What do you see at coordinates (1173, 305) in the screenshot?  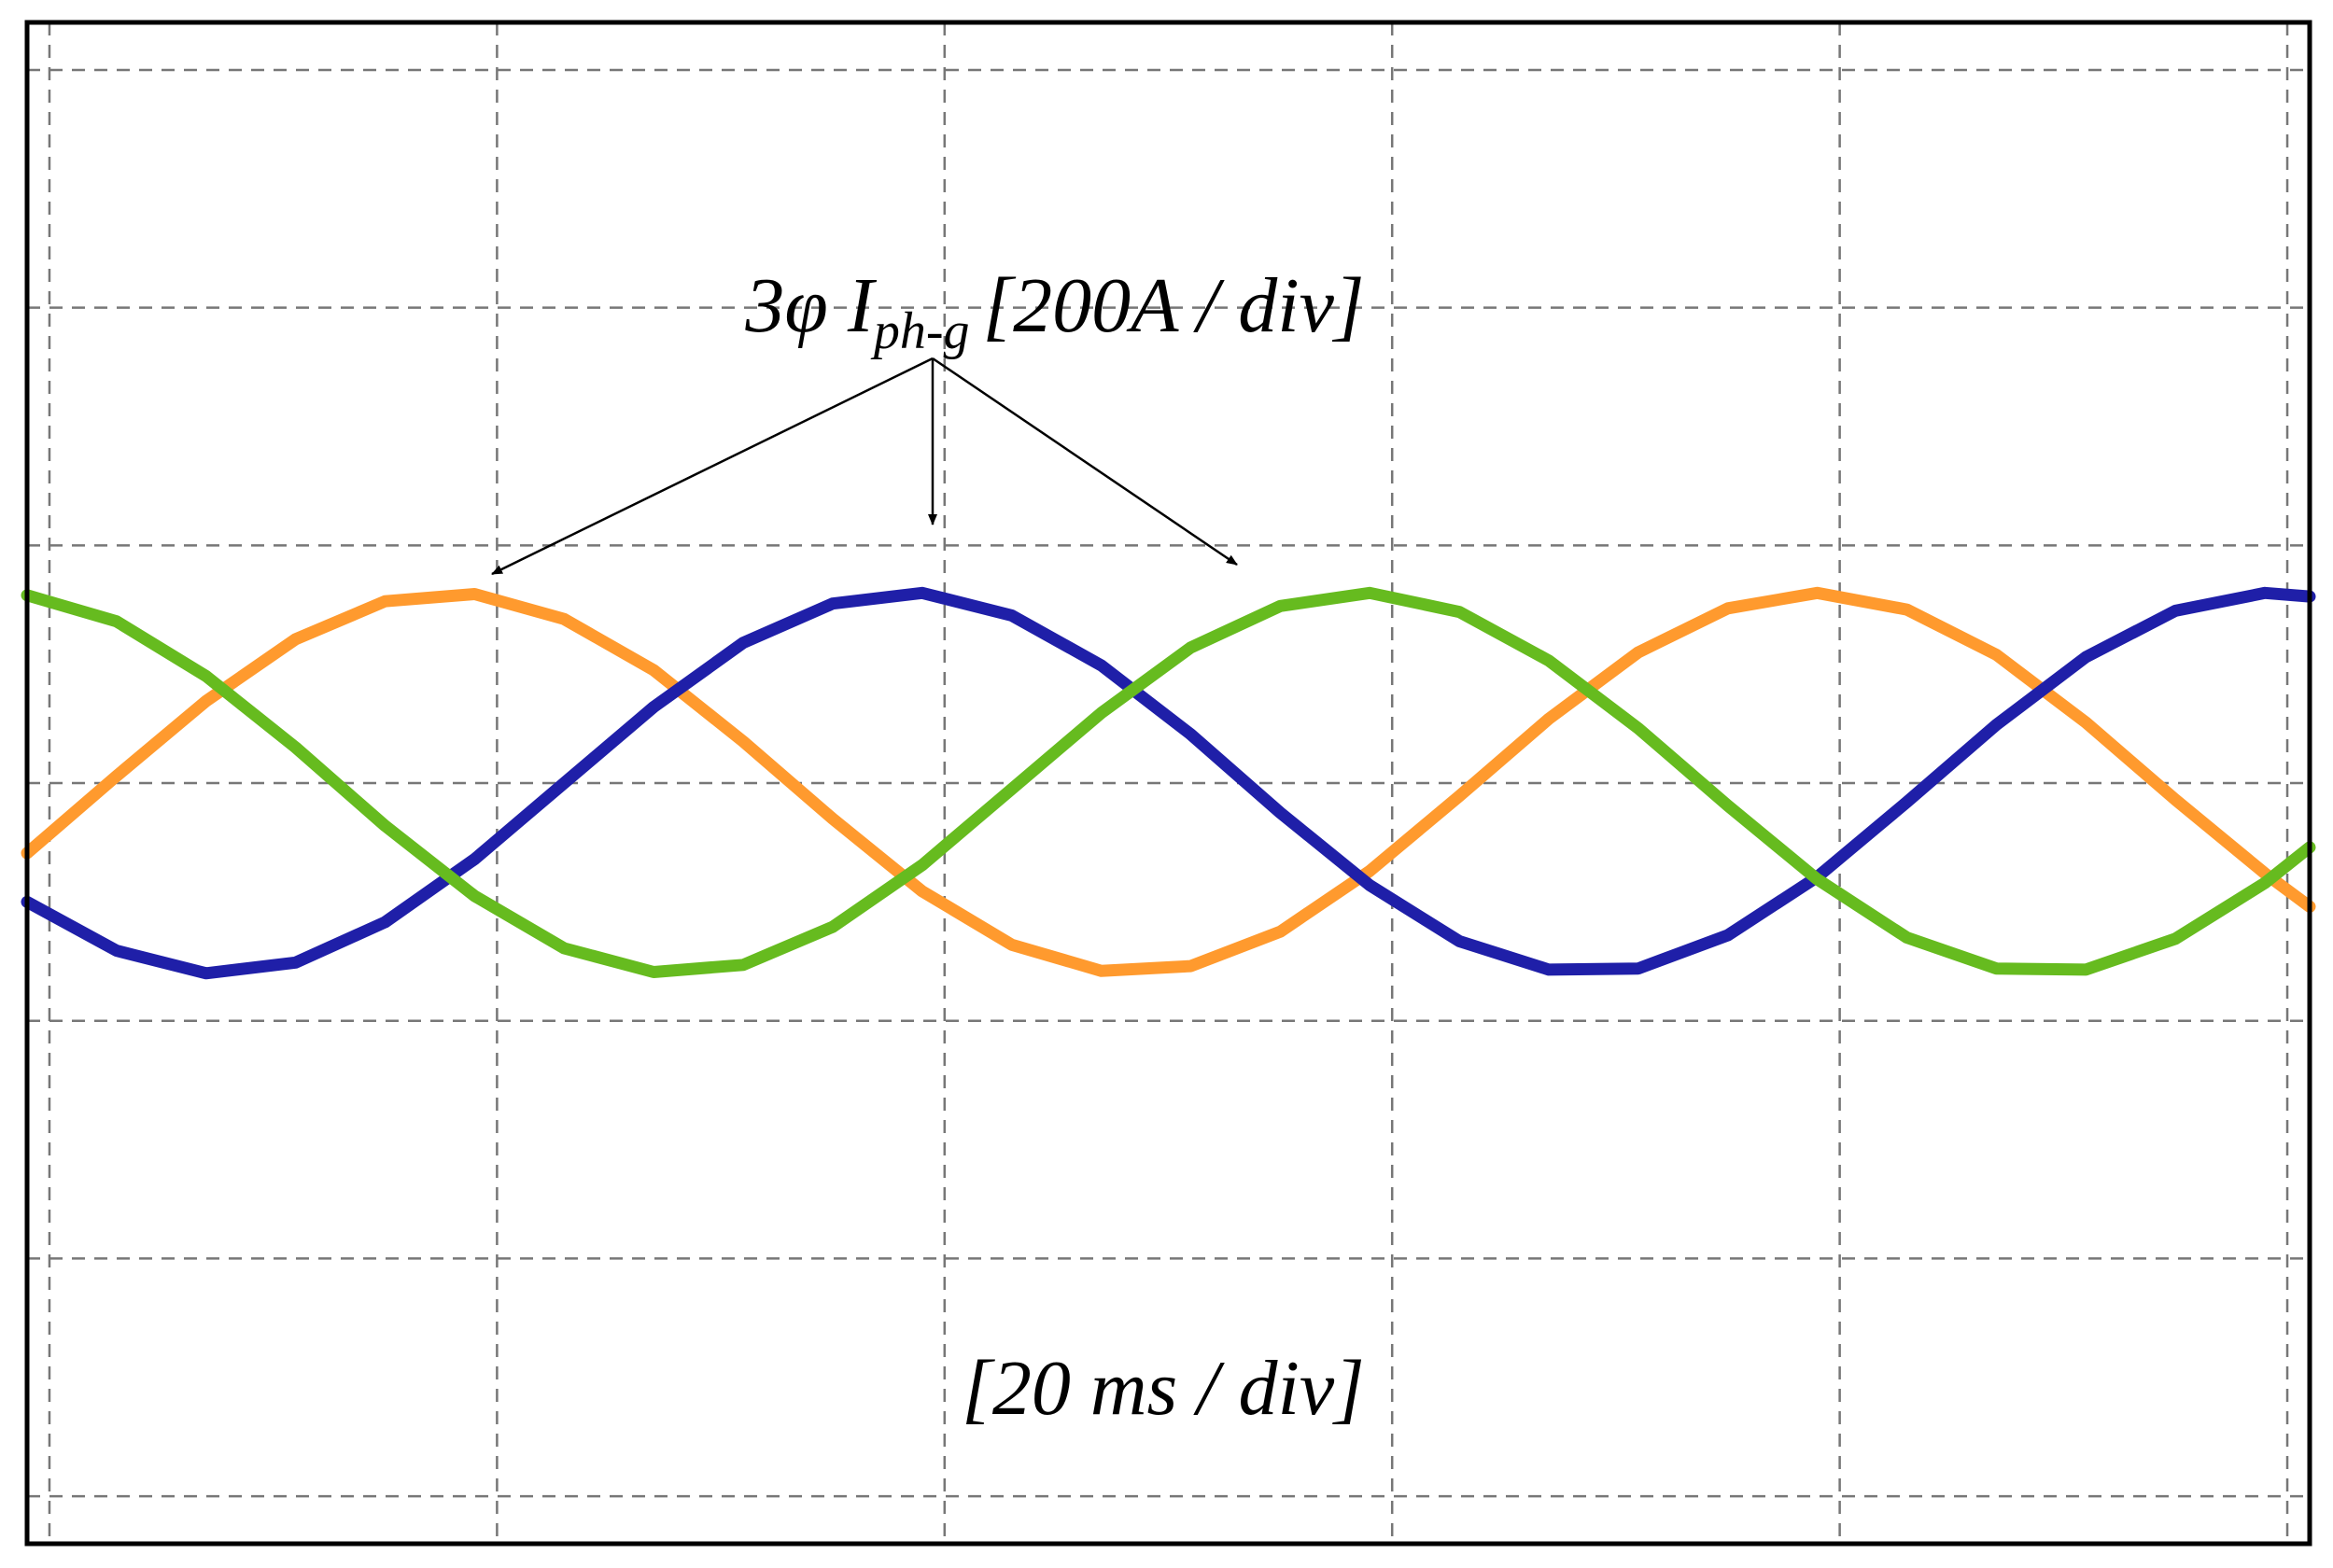 I see `annotation-unit: [200A / div]` at bounding box center [1173, 305].